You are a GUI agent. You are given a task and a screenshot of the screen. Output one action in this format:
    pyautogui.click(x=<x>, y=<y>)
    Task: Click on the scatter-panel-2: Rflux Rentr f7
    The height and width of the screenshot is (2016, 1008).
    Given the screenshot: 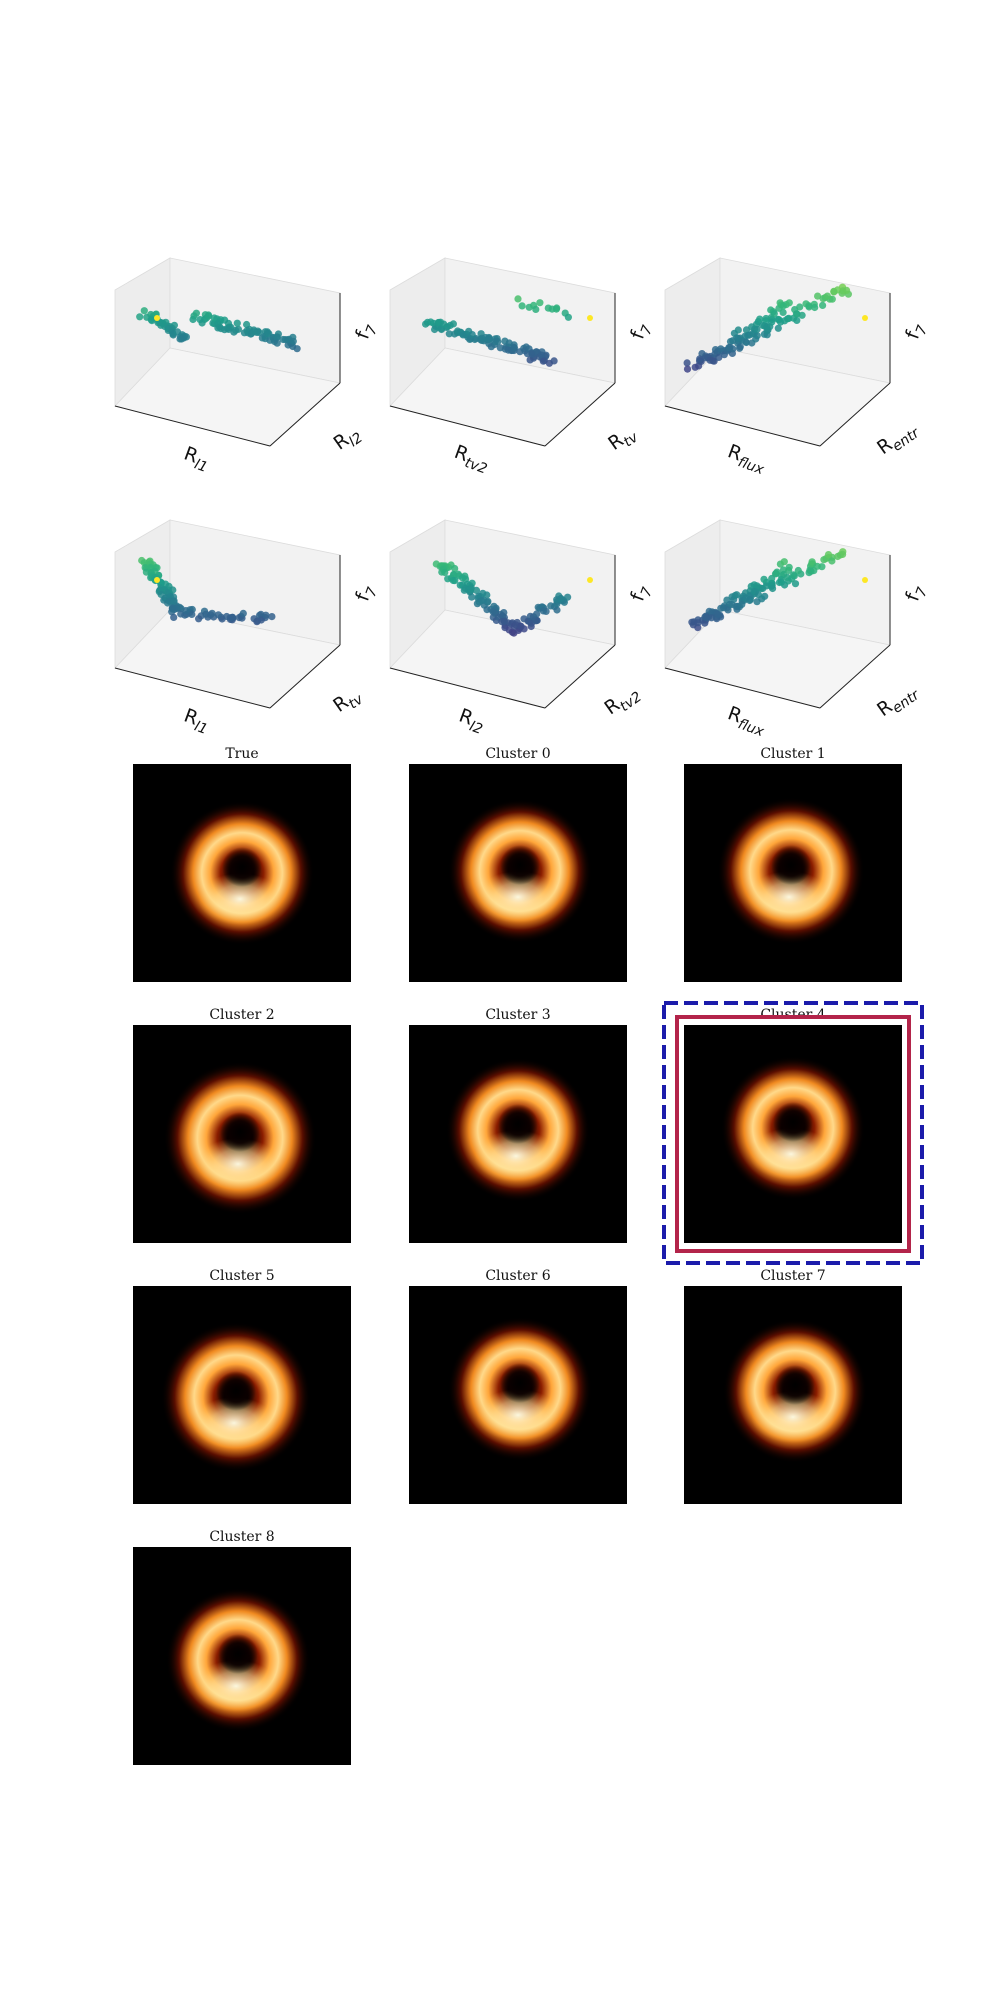 What is the action you would take?
    pyautogui.click(x=797, y=367)
    